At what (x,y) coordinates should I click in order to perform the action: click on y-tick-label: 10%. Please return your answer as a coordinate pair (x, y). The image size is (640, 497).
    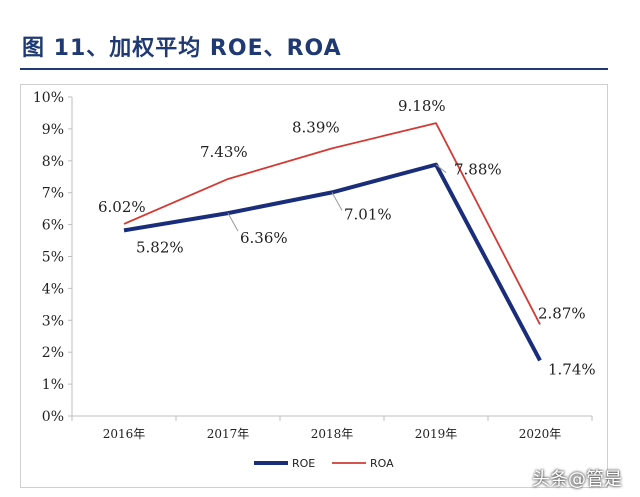
    Looking at the image, I should click on (48, 98).